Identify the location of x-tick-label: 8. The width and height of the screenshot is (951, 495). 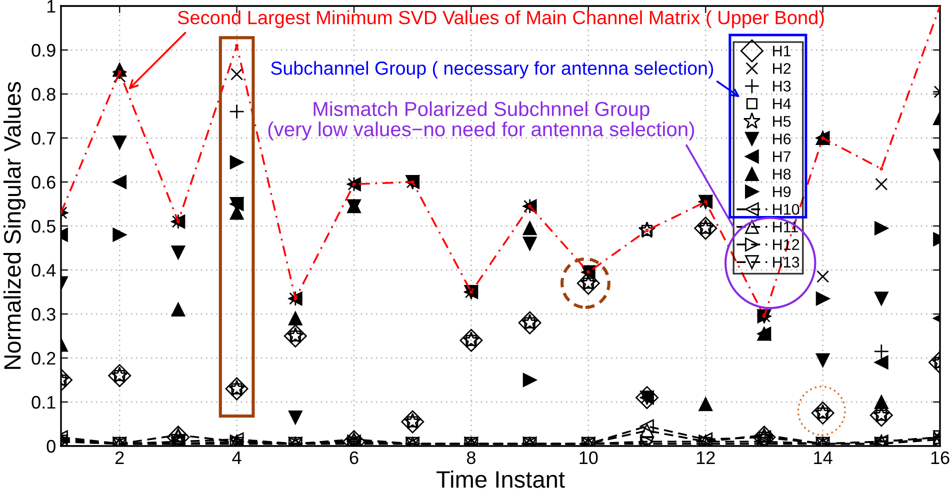
(471, 457).